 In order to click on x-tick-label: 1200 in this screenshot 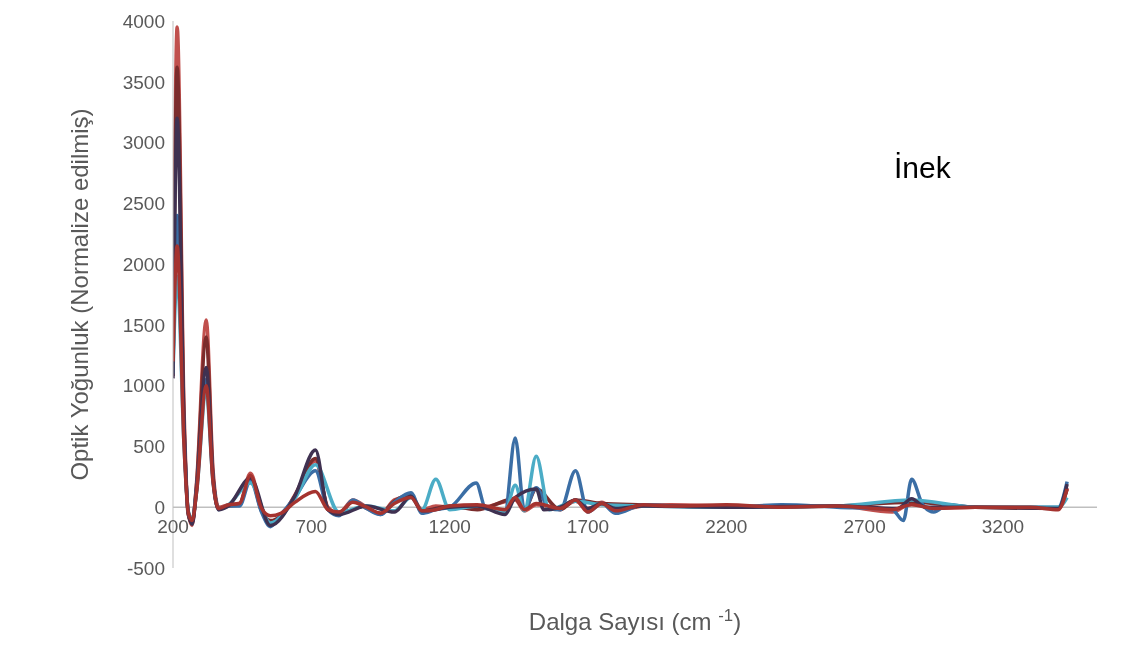, I will do `click(449, 527)`.